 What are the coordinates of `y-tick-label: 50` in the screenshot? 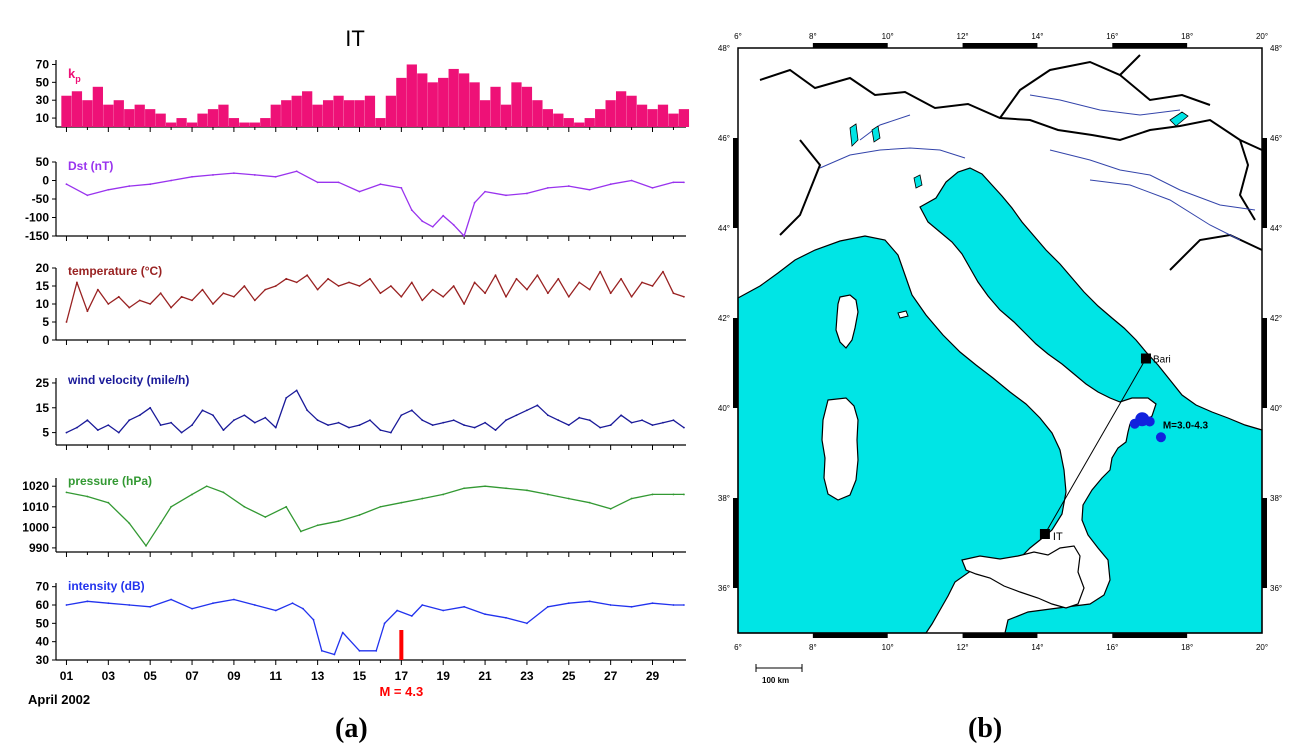 It's located at (43, 82).